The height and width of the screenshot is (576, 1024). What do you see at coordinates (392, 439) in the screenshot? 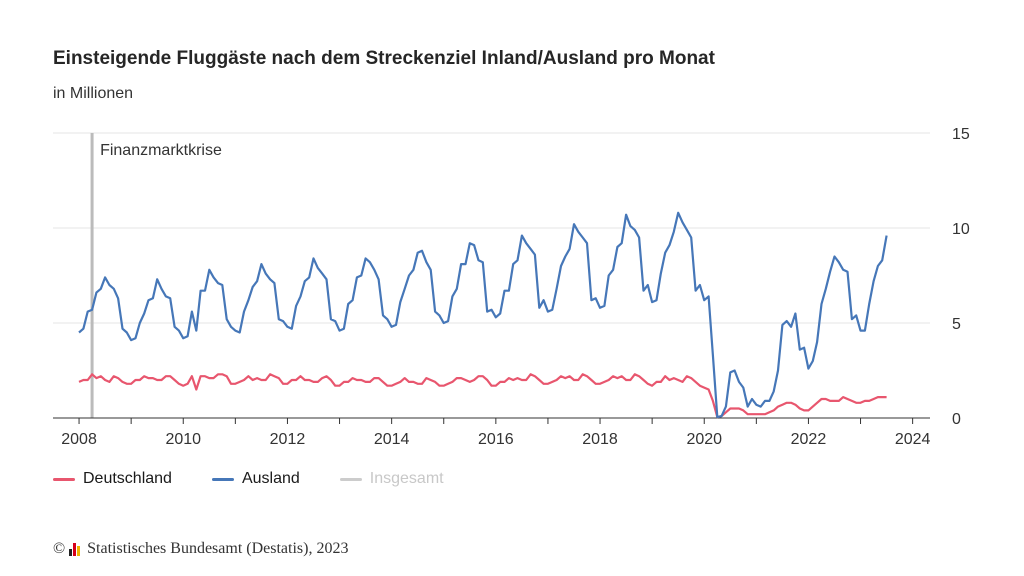
I see `x-tick-label: 2014` at bounding box center [392, 439].